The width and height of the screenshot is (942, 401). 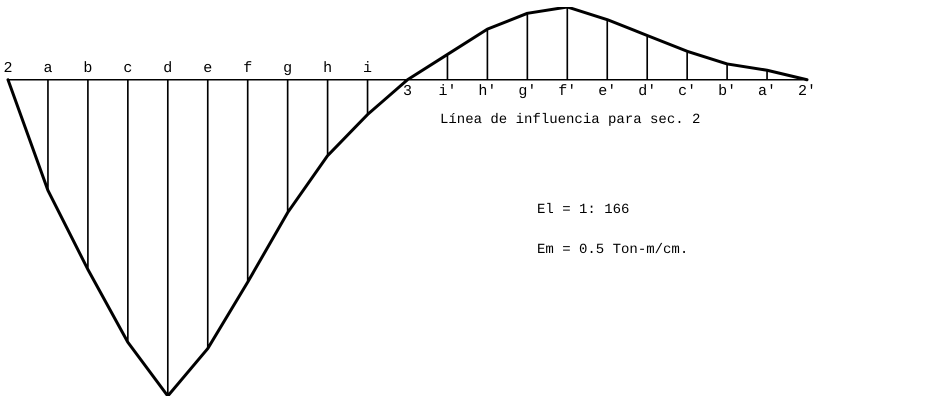 I want to click on x-tick-label: h, so click(x=327, y=69).